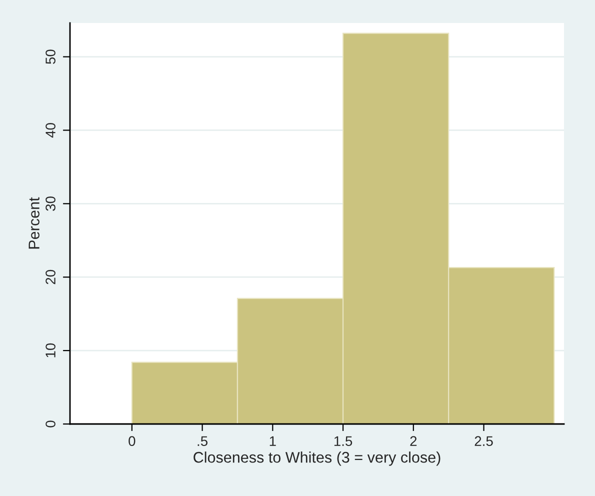 The height and width of the screenshot is (496, 595). What do you see at coordinates (343, 441) in the screenshot?
I see `x-tick-label: 1.5` at bounding box center [343, 441].